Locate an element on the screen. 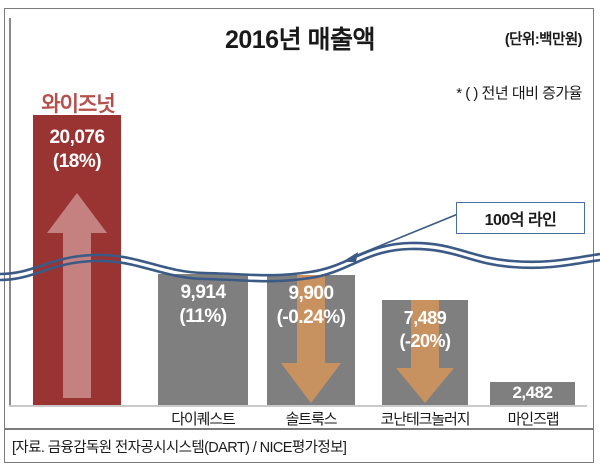 The image size is (600, 470). bar-value-mindslab: 2,482 is located at coordinates (532, 392).